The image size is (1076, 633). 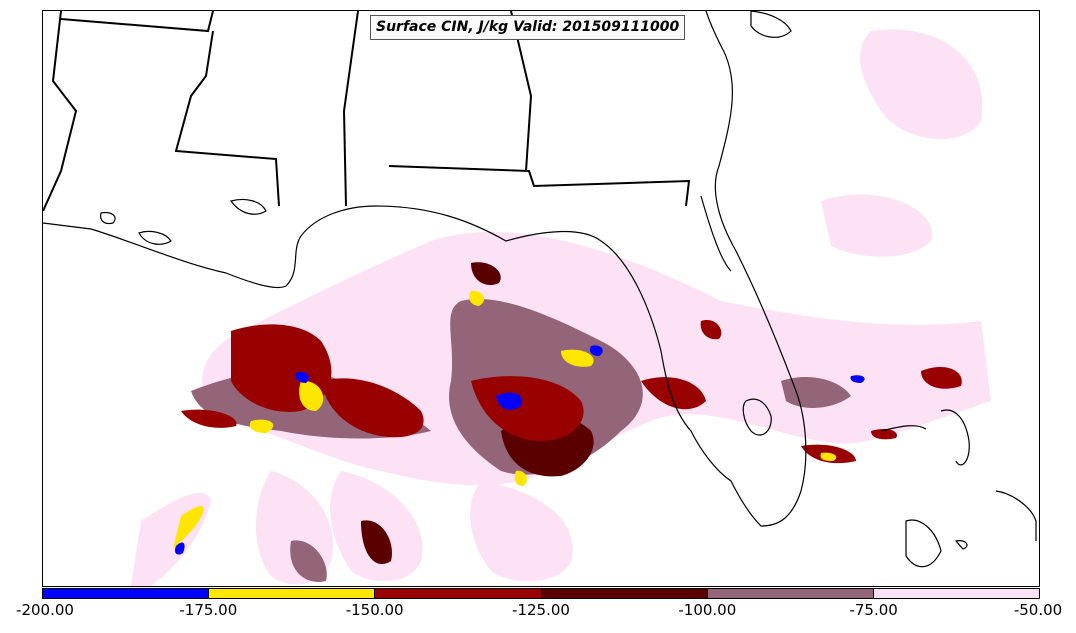 I want to click on colorbar, so click(x=541, y=593).